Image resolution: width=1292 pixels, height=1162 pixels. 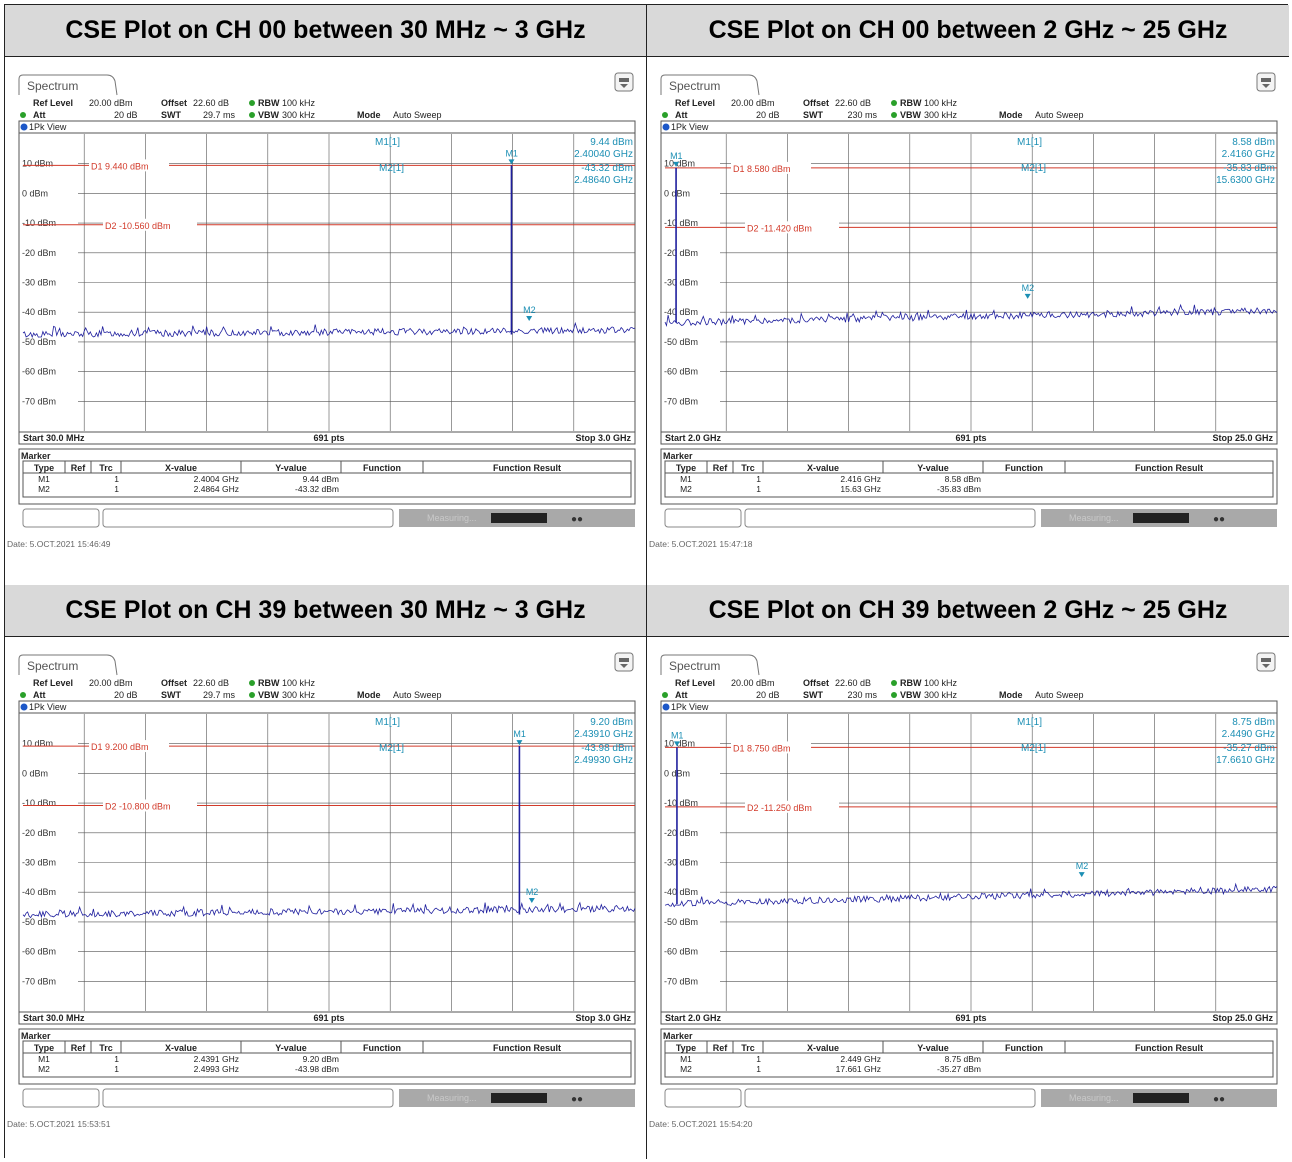 I want to click on table-cell: 15.63 GHz, so click(x=860, y=489).